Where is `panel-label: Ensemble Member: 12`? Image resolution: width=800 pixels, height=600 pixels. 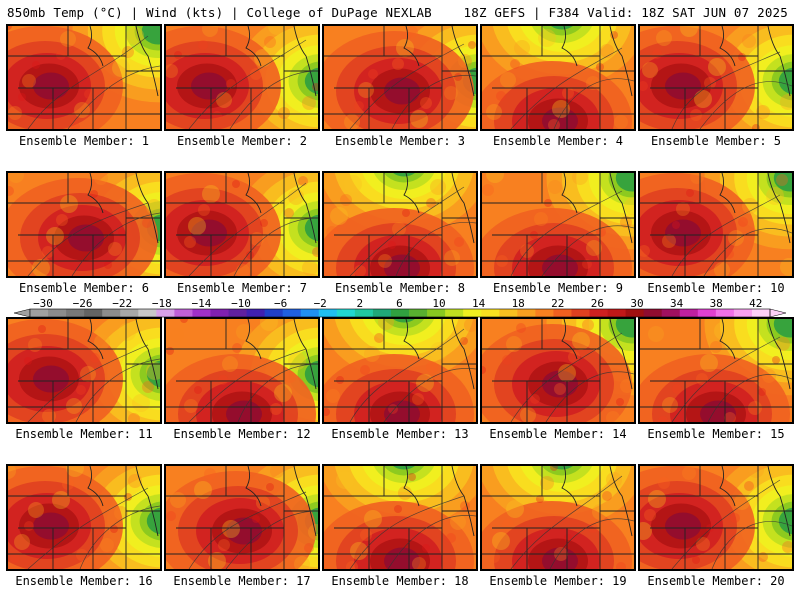 panel-label: Ensemble Member: 12 is located at coordinates (242, 434).